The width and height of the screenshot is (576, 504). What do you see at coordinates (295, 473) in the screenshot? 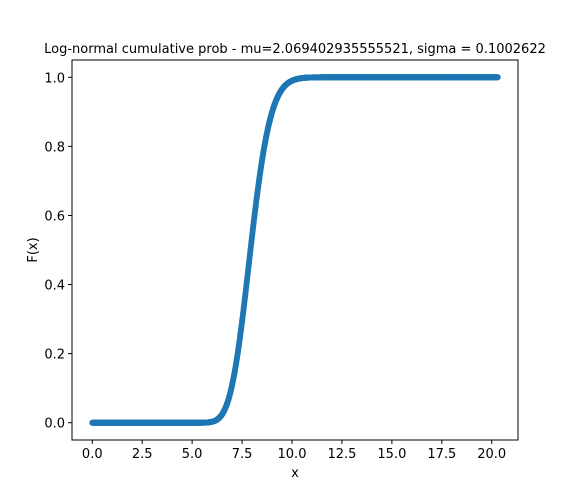
I see `x-axis-label: x` at bounding box center [295, 473].